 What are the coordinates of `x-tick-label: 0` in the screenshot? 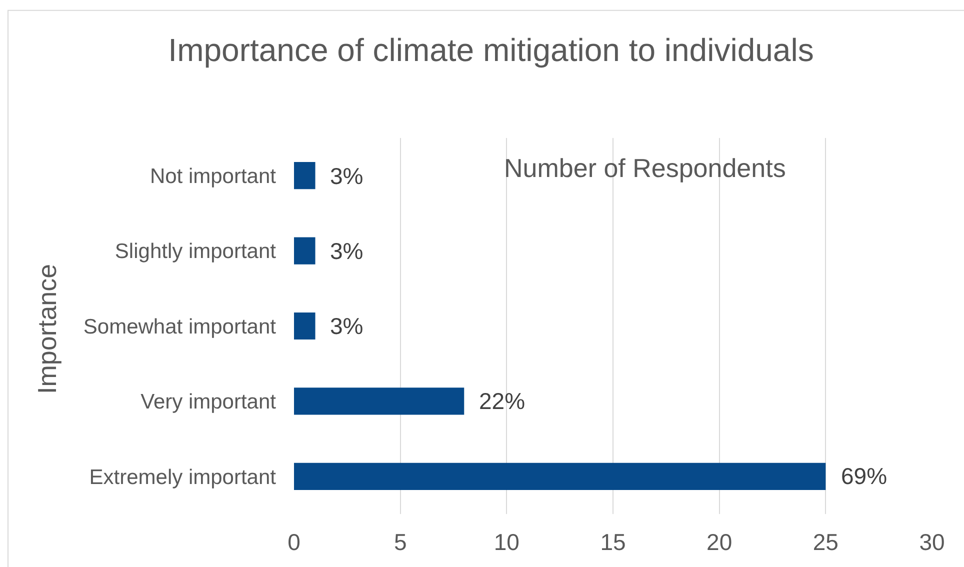 It's located at (294, 542).